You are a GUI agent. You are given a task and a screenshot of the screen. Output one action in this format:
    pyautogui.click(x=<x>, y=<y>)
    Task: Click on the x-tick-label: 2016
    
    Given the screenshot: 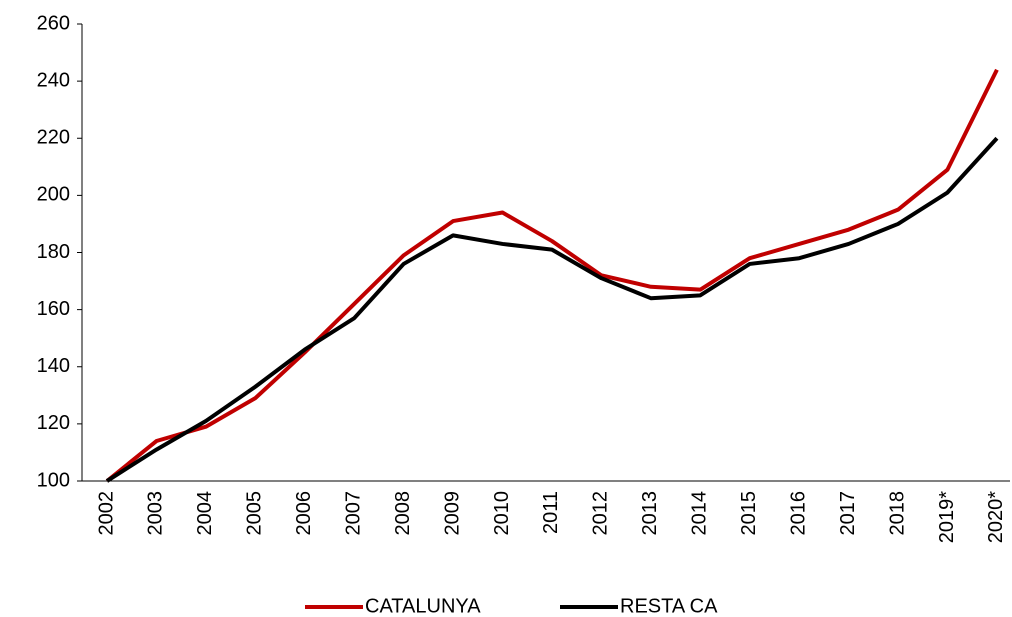 What is the action you would take?
    pyautogui.click(x=798, y=513)
    